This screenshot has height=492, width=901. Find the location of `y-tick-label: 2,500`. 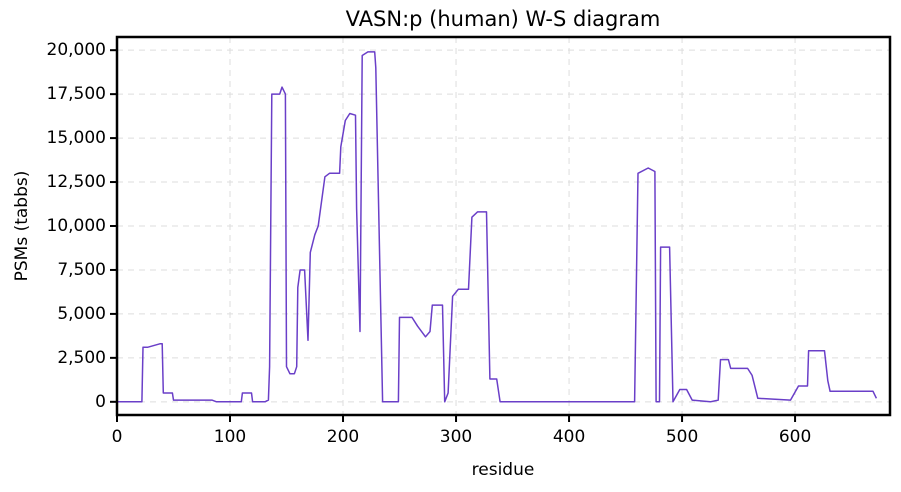

y-tick-label: 2,500 is located at coordinates (81, 358).